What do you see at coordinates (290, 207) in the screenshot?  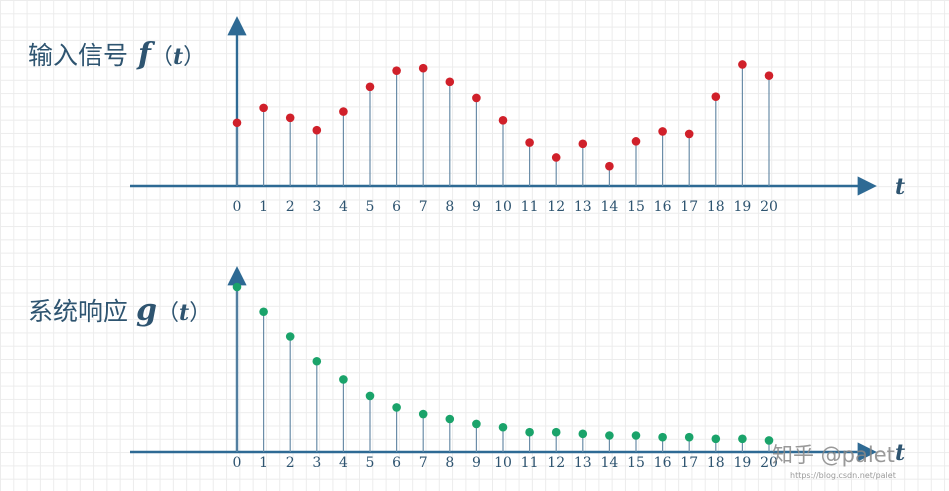 I see `input-tick-label: 2` at bounding box center [290, 207].